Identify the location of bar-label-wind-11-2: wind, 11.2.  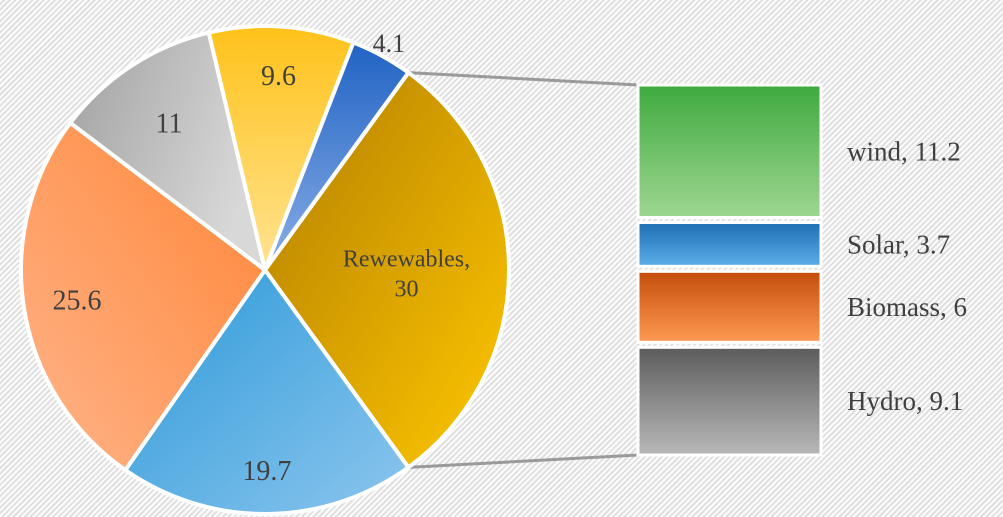
(904, 151).